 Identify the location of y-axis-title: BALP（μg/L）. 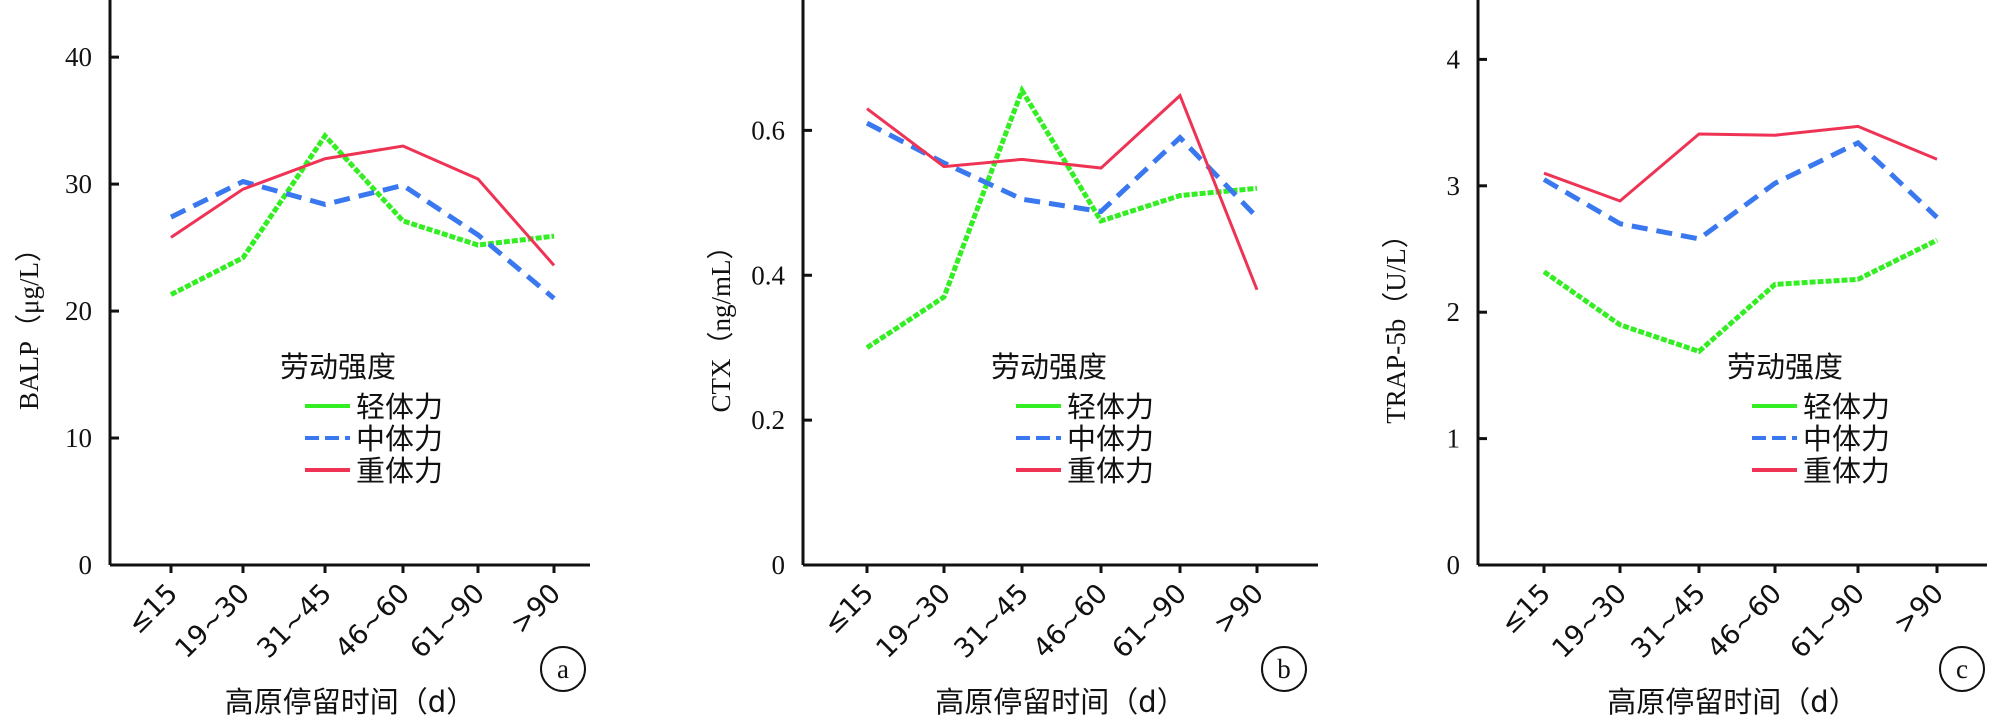
(29, 322).